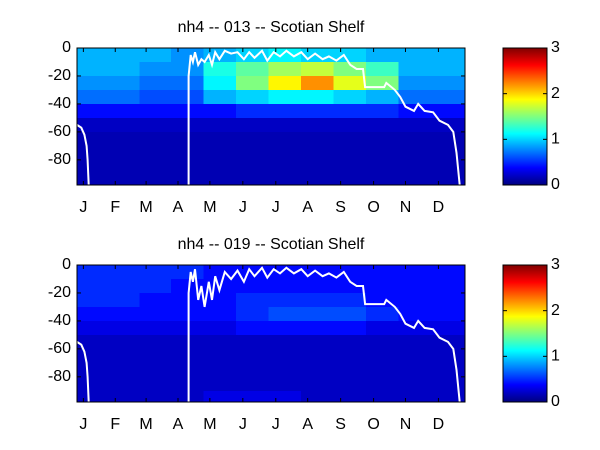  Describe the element at coordinates (66, 264) in the screenshot. I see `y-tick-label: 0` at that location.